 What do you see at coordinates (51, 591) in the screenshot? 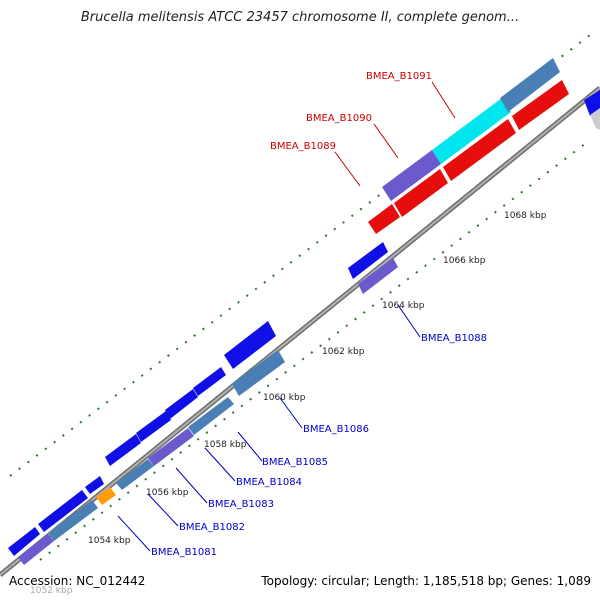
I see `scale-label-partial: 1052 kbp` at bounding box center [51, 591].